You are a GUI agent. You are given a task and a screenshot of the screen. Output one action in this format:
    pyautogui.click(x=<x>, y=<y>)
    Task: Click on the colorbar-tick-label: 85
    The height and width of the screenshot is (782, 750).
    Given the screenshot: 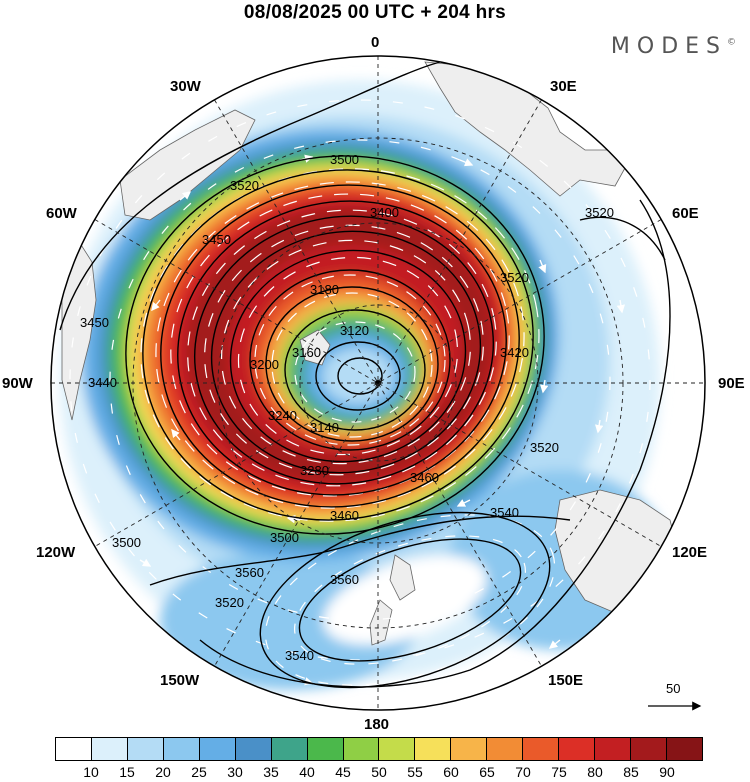 What is the action you would take?
    pyautogui.click(x=631, y=772)
    